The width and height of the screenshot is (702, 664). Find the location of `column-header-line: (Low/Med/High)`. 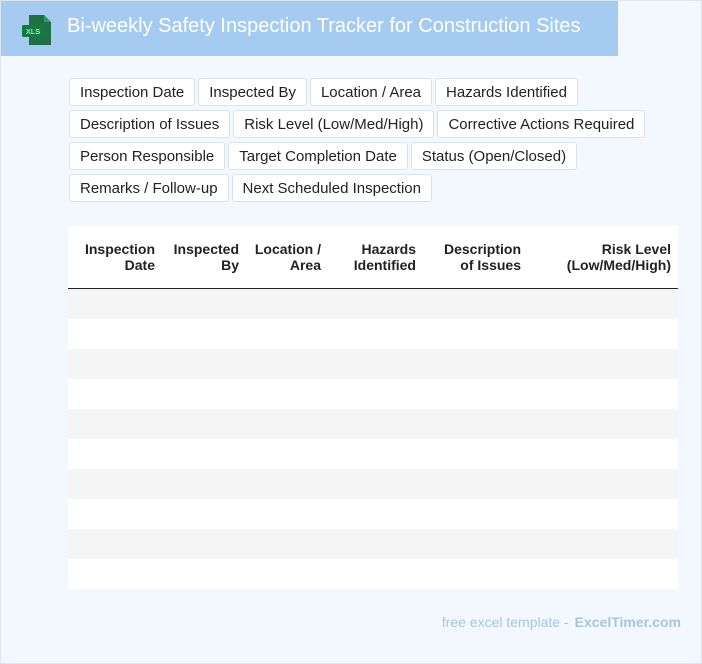

column-header-line: (Low/Med/High) is located at coordinates (618, 265).